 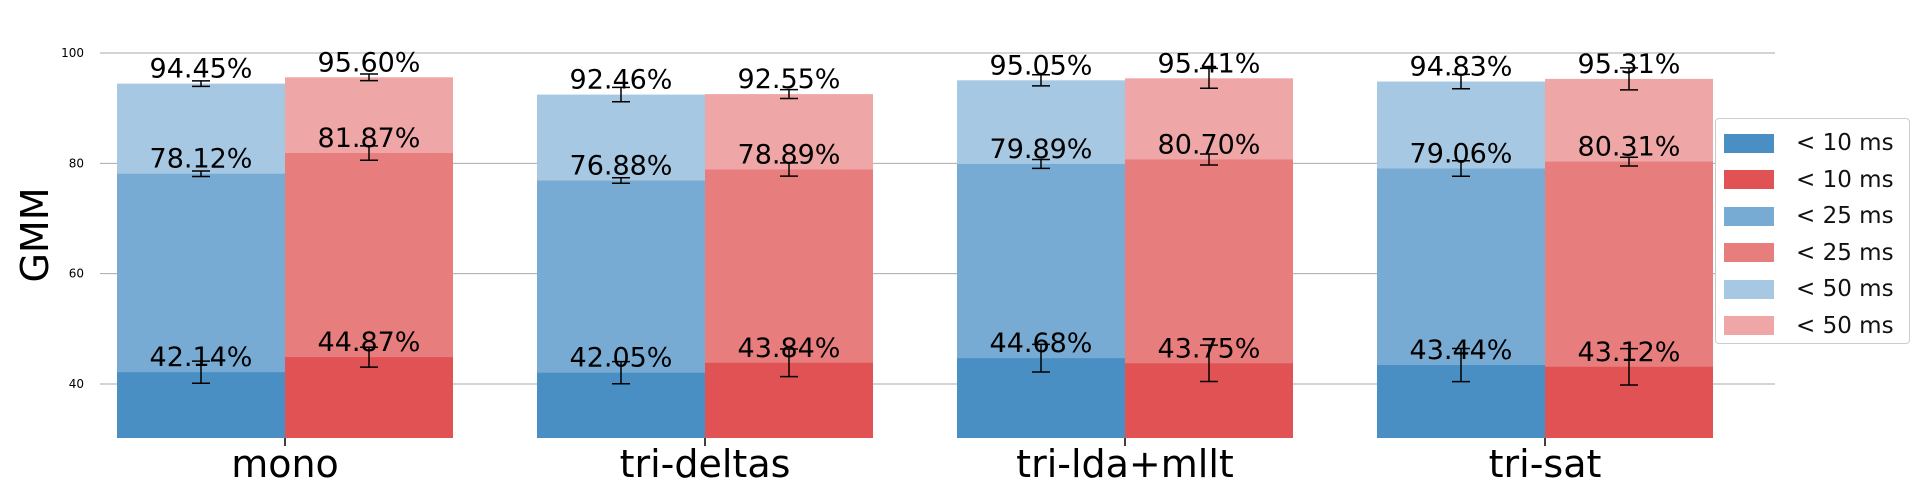 I want to click on data-label: 94.45%, so click(x=201, y=69).